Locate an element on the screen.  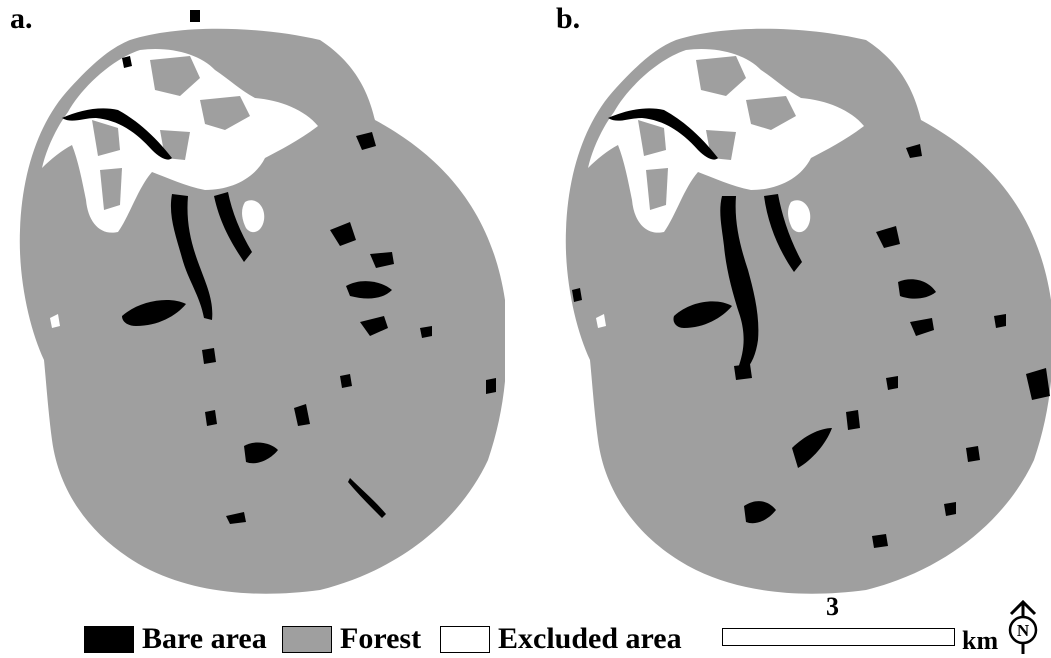
legend: Bare area Forest Excluded area is located at coordinates (525, 639).